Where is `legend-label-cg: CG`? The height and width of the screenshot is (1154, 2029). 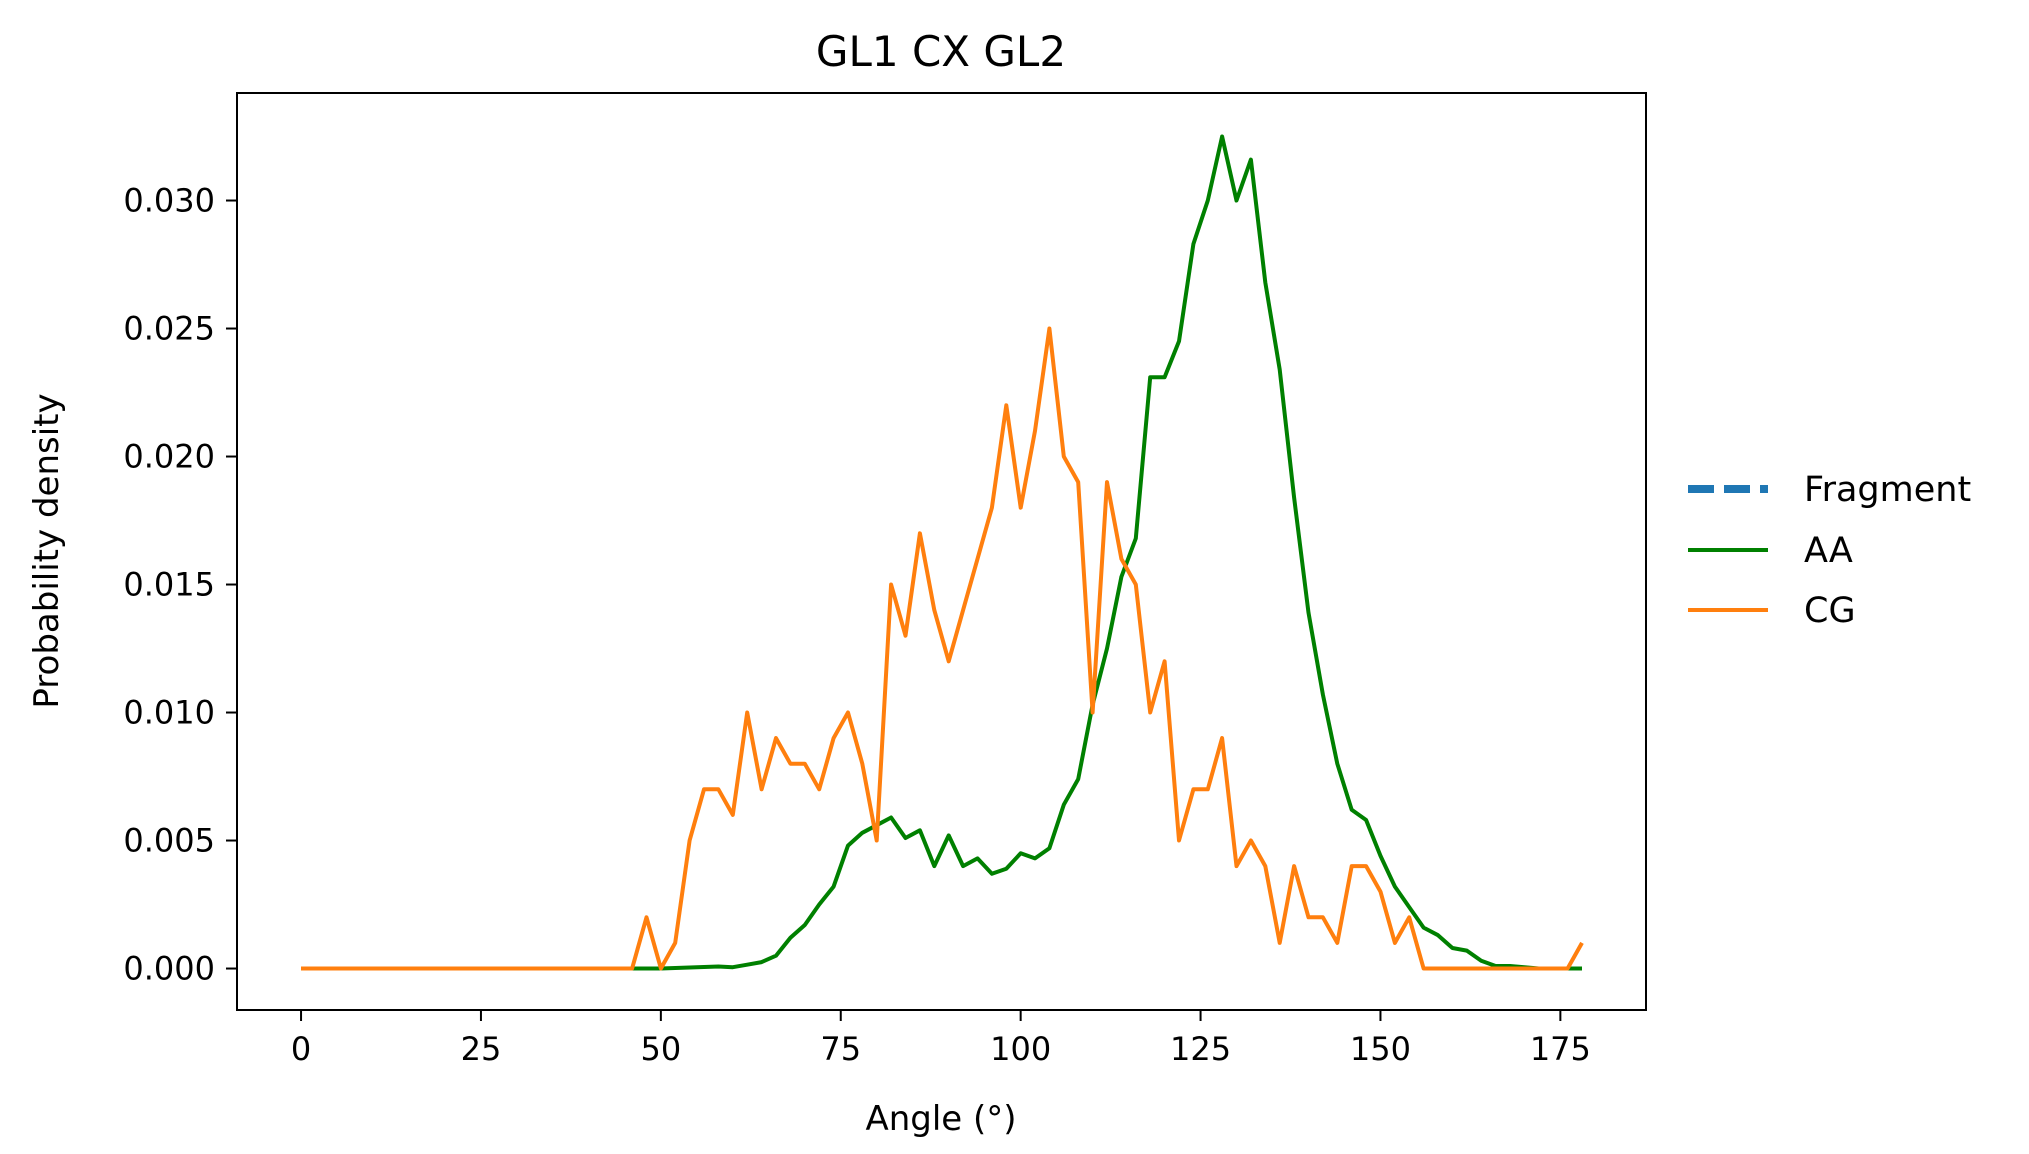 legend-label-cg: CG is located at coordinates (1830, 611).